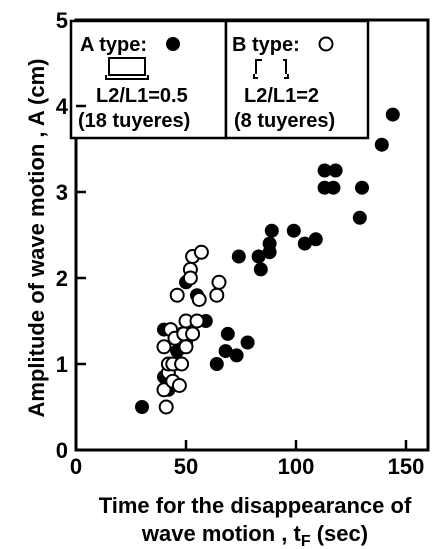 Image resolution: width=440 pixels, height=549 pixels. Describe the element at coordinates (297, 79) in the screenshot. I see `legend-box-b` at that location.